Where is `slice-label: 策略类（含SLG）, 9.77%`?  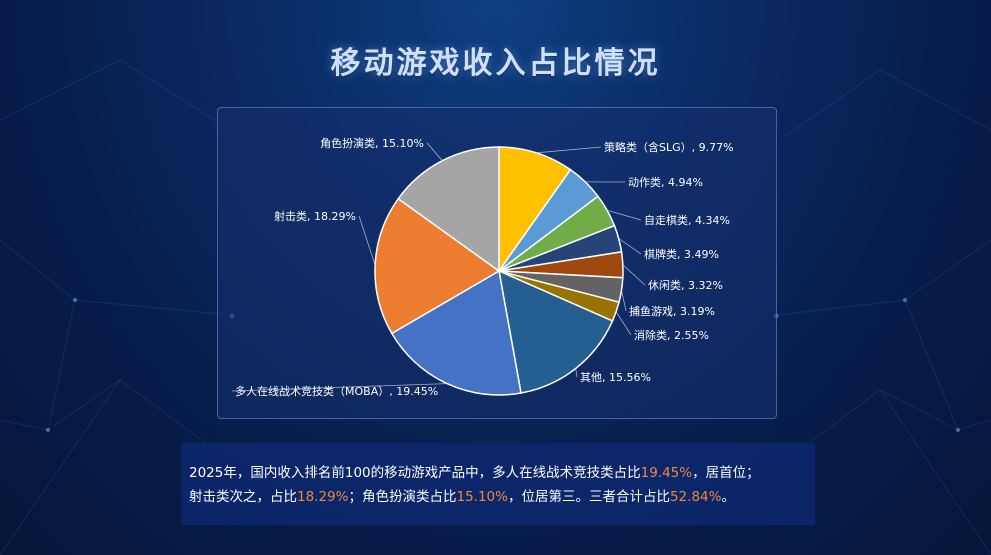
slice-label: 策略类（含SLG）, 9.77% is located at coordinates (669, 147).